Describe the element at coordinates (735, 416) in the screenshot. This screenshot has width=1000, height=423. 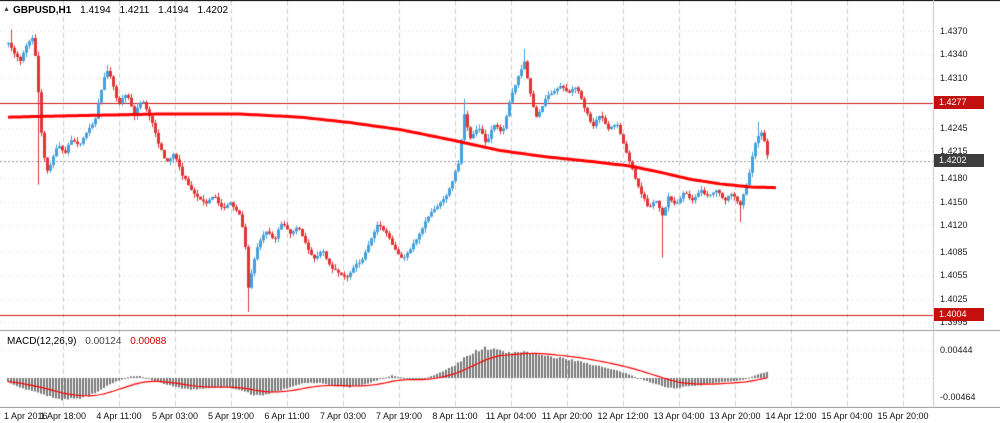
I see `time-axis-label: 13 Apr 20:00` at that location.